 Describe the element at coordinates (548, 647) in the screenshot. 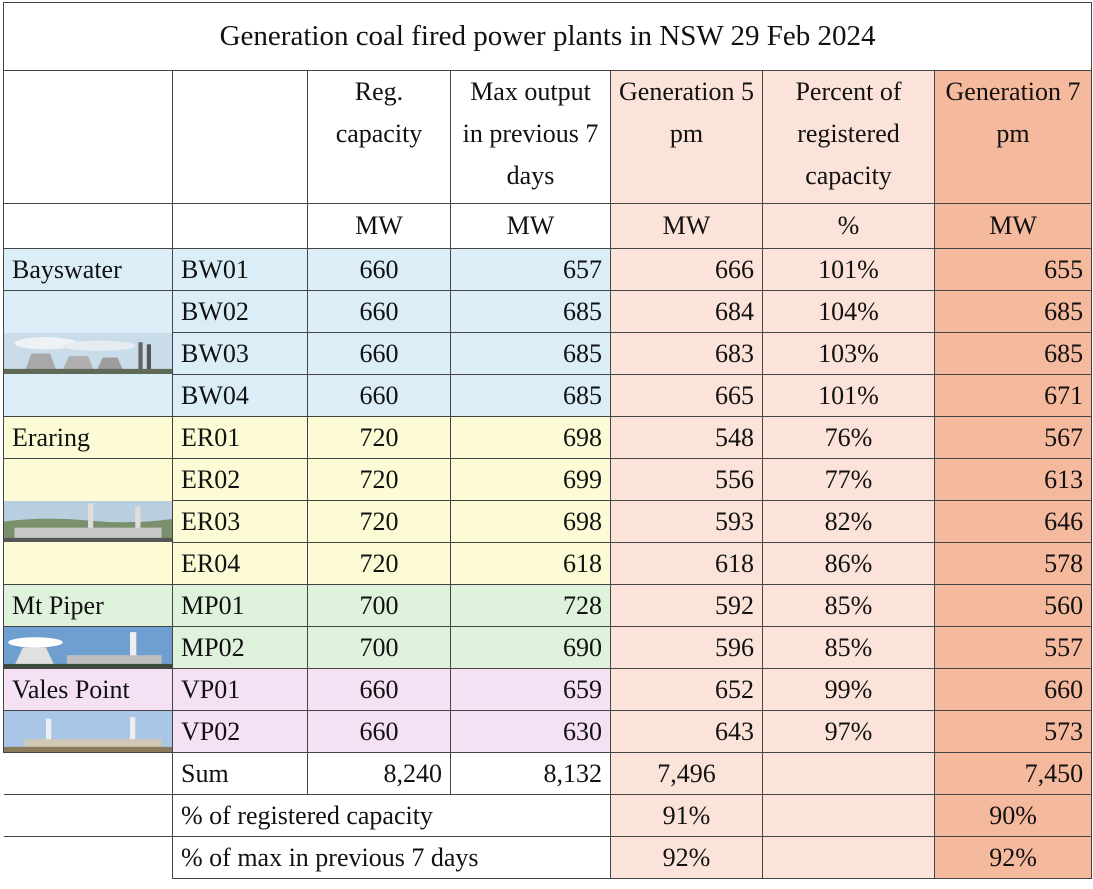

I see `unit-row: MP02 700 690 596 85% 557` at that location.